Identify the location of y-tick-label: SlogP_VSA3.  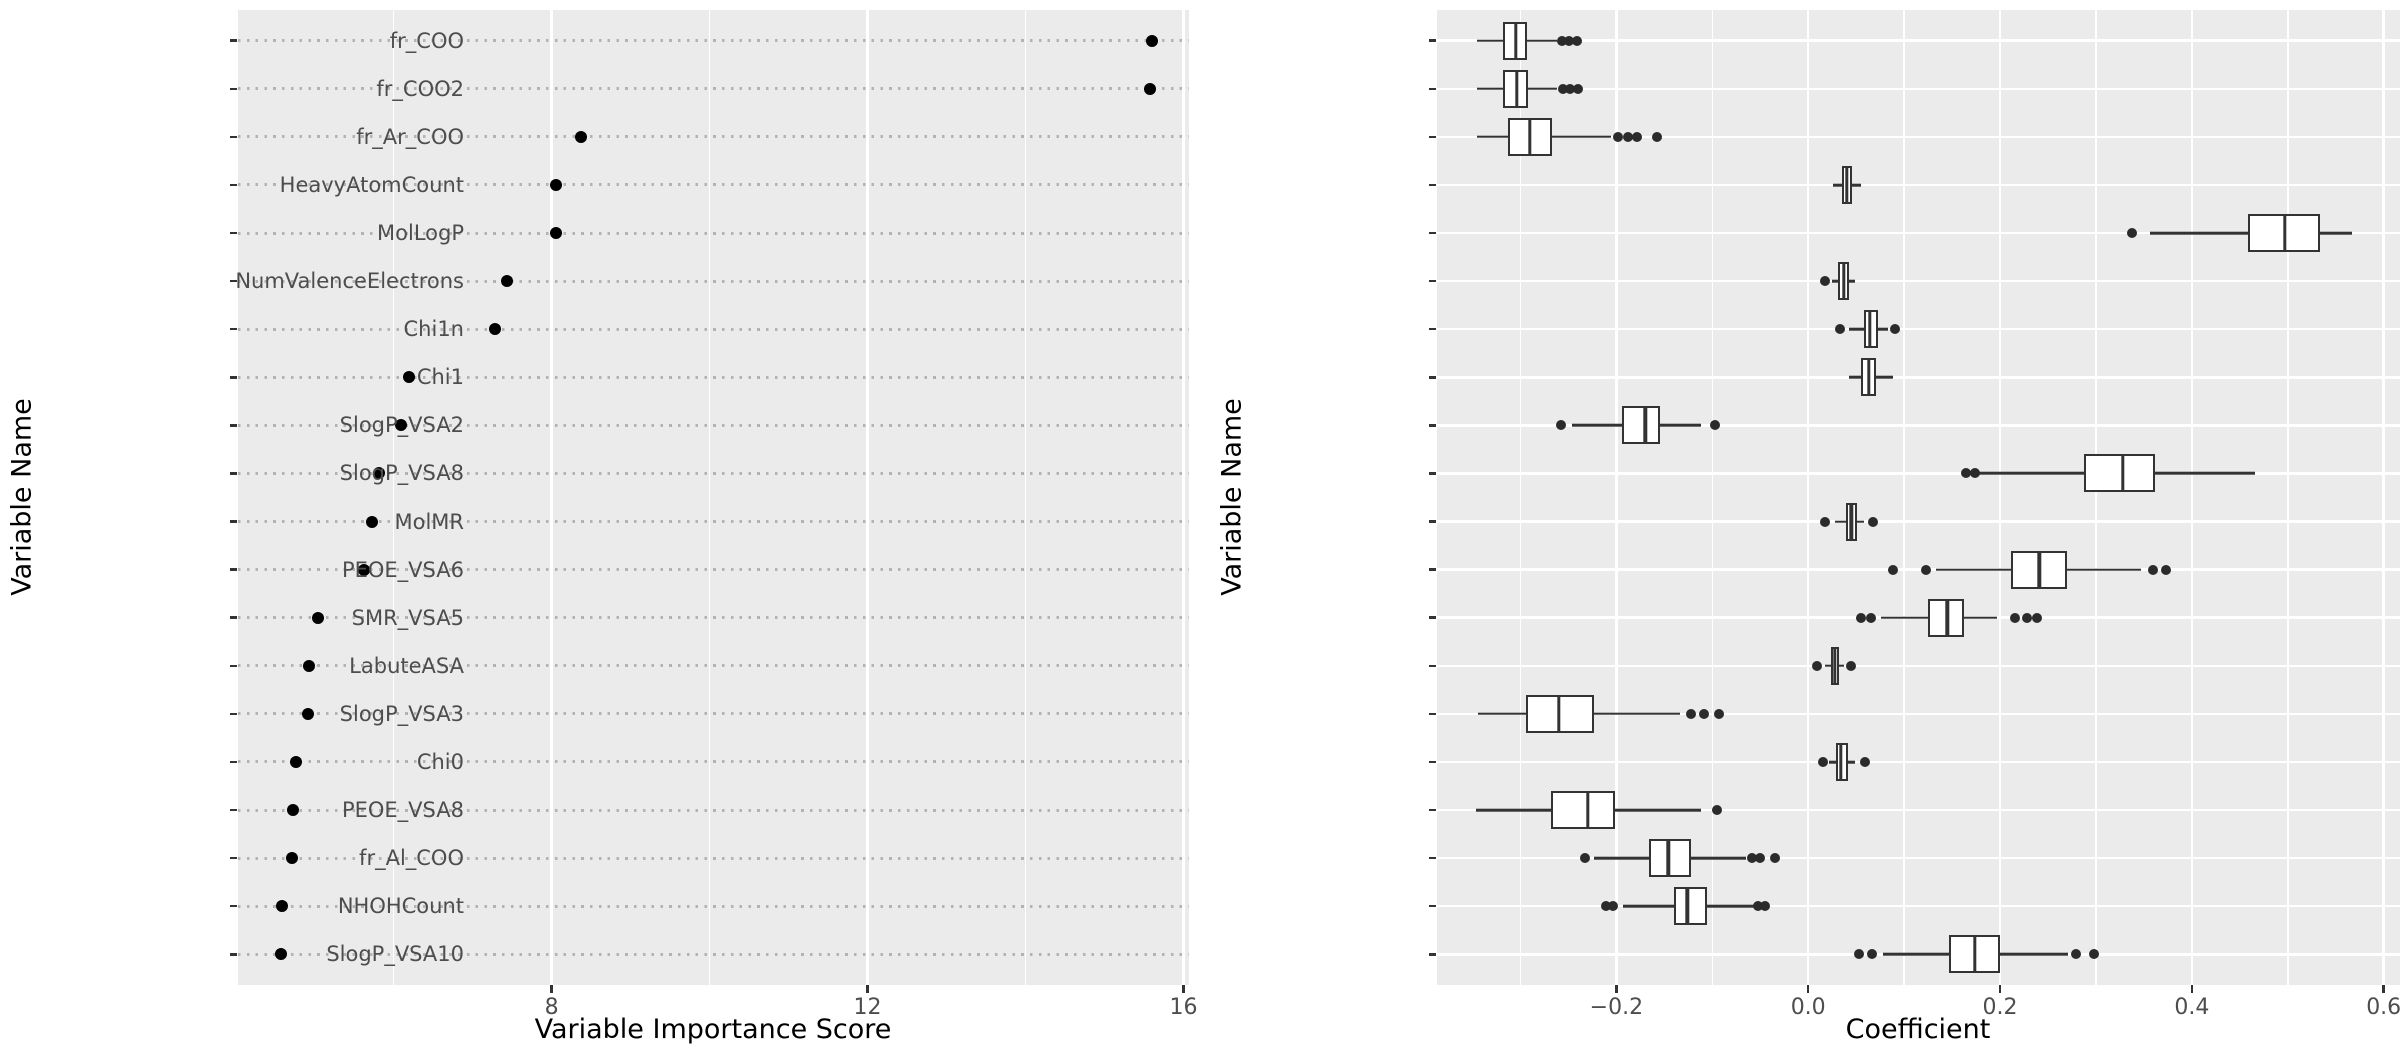
(401, 713).